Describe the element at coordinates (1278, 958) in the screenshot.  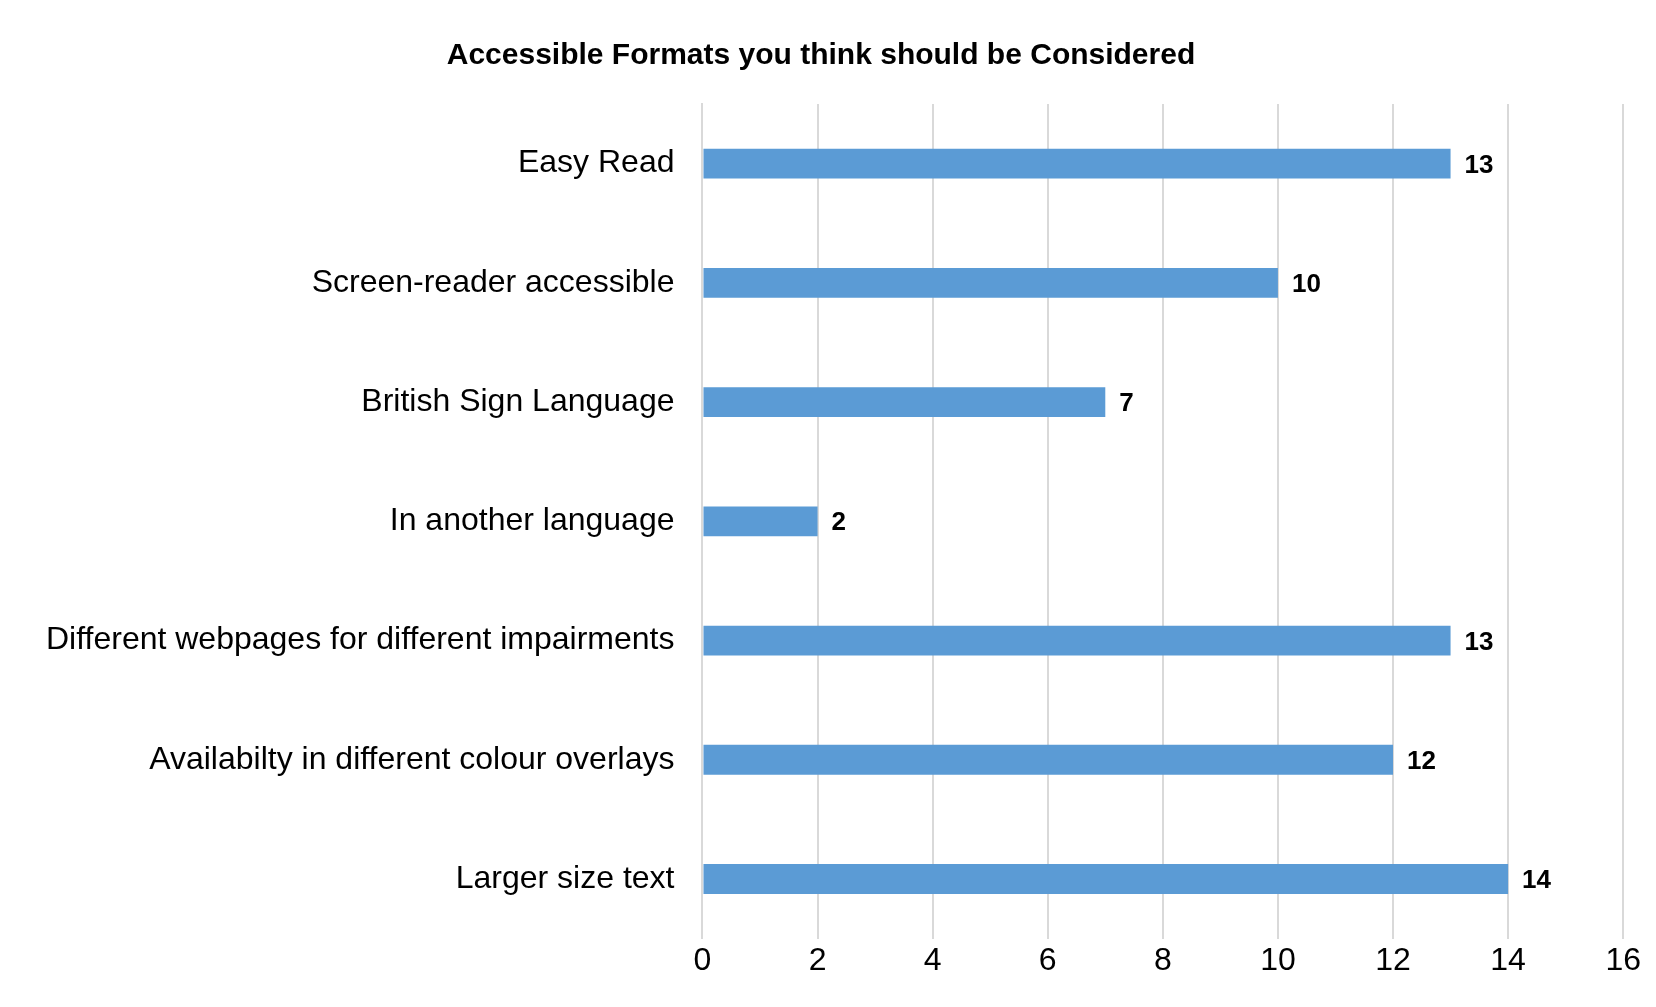
I see `x-tick-label: 10` at that location.